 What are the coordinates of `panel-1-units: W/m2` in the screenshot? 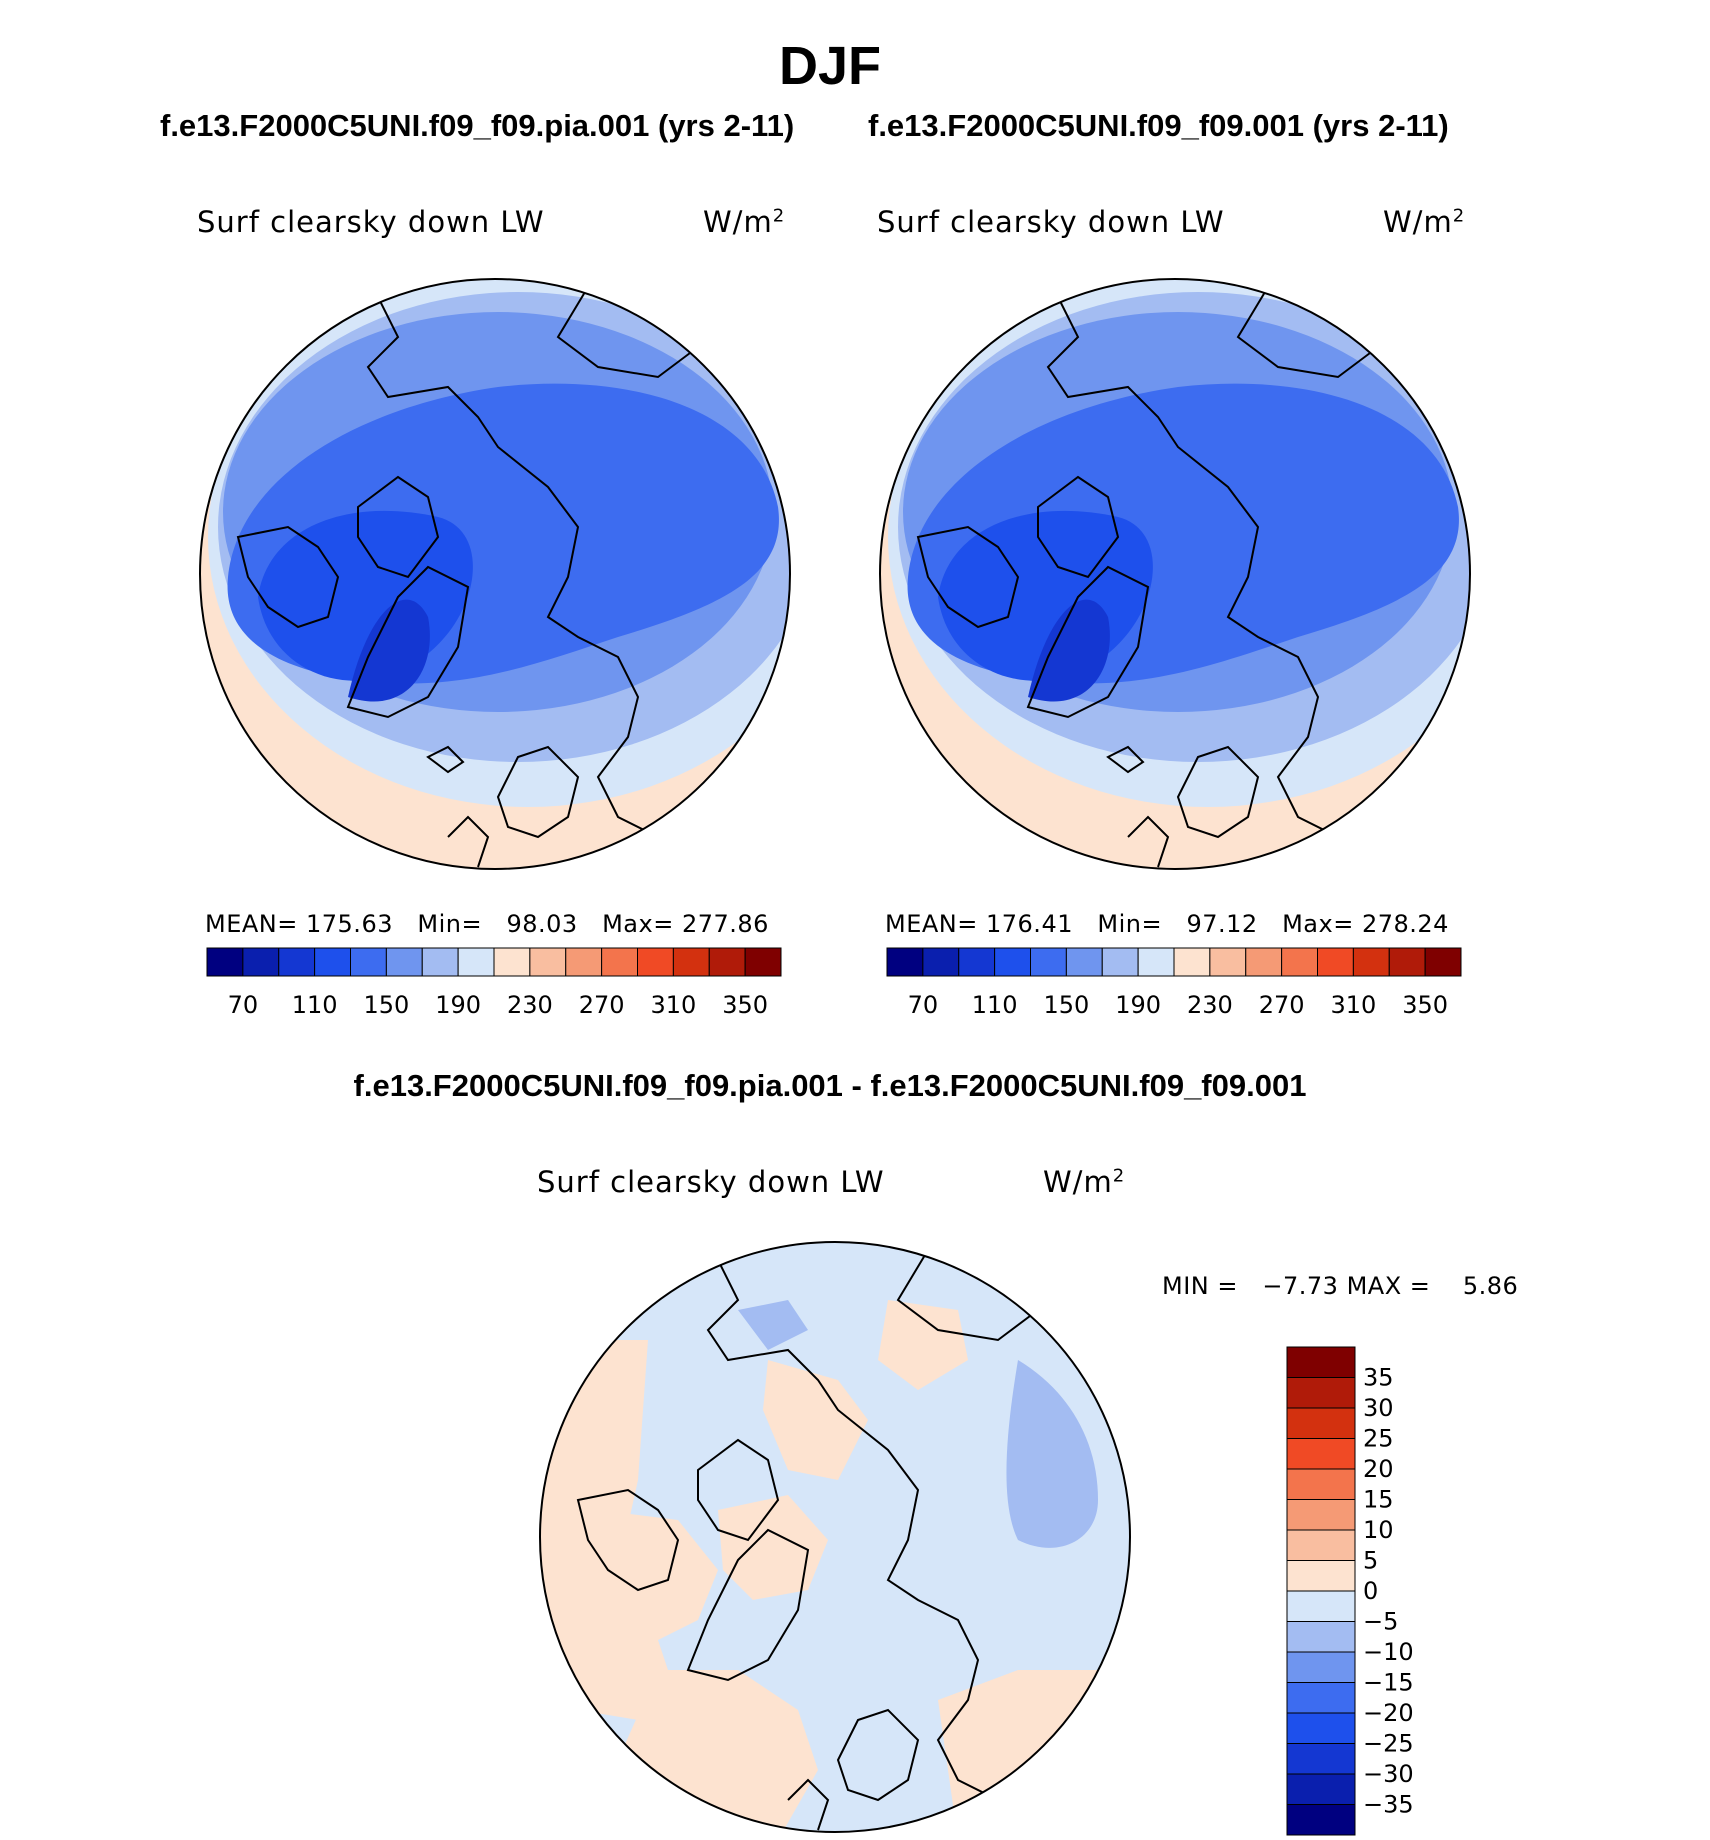 It's located at (744, 222).